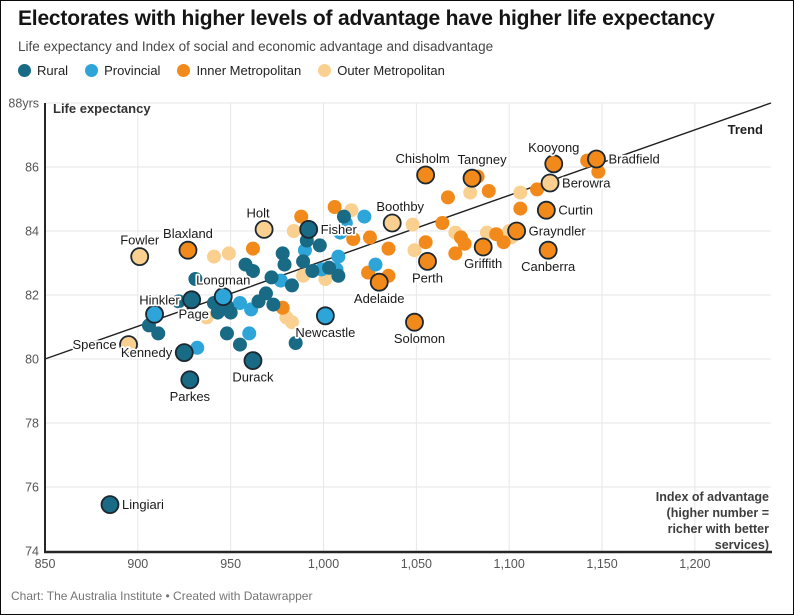 The image size is (794, 615). Describe the element at coordinates (188, 250) in the screenshot. I see `data-point-blaxland` at that location.